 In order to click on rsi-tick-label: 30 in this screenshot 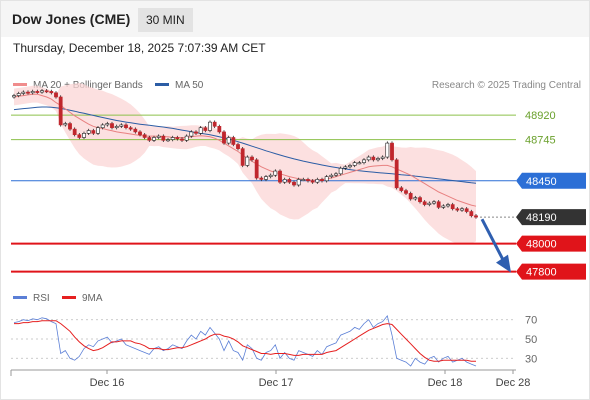, I will do `click(531, 359)`.